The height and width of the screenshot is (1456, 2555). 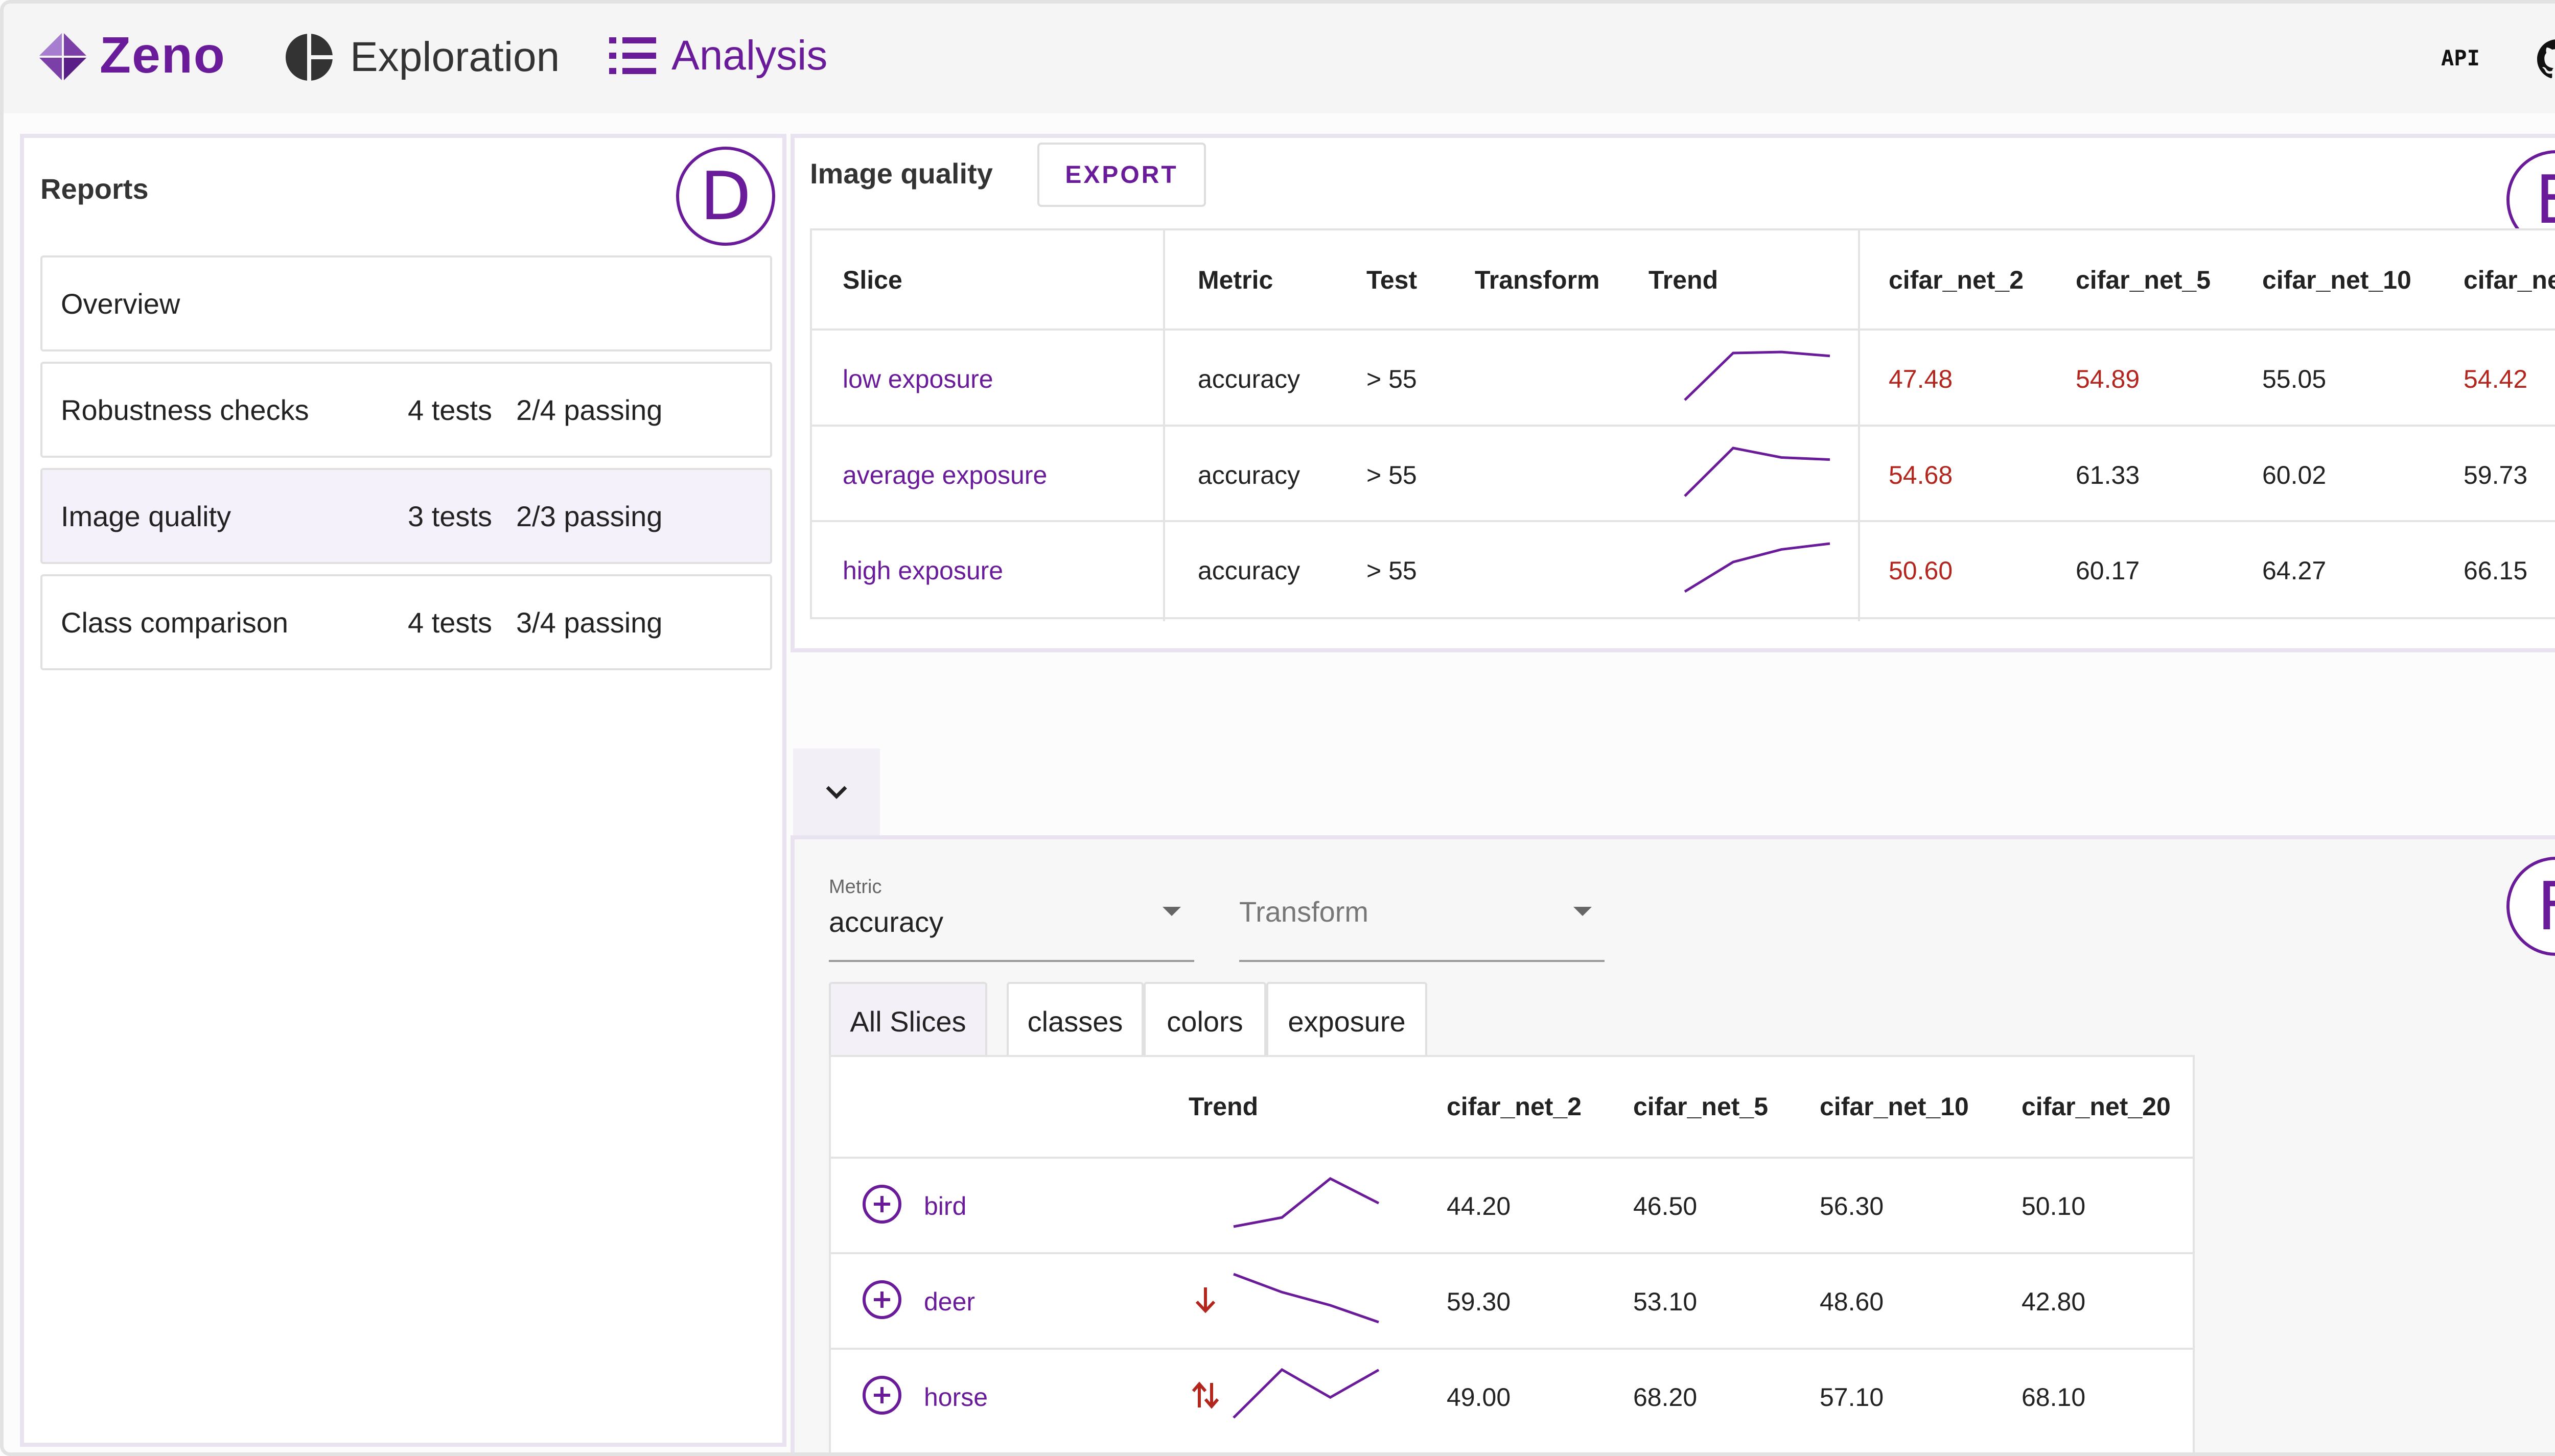 What do you see at coordinates (632, 55) in the screenshot?
I see `list-icon` at bounding box center [632, 55].